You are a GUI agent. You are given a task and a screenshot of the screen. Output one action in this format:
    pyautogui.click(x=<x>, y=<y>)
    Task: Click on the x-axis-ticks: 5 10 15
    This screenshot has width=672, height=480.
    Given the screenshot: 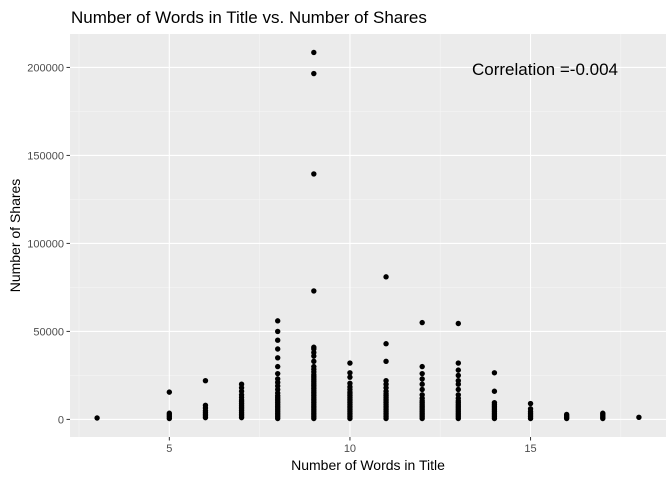 What is the action you would take?
    pyautogui.click(x=351, y=446)
    